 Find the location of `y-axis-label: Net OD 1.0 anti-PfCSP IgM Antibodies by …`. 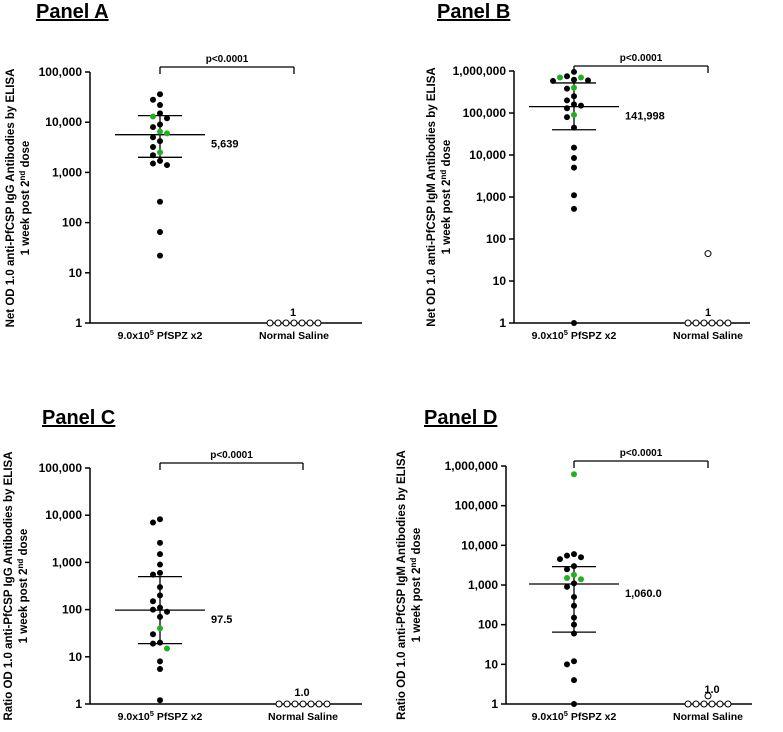

y-axis-label: Net OD 1.0 anti-PfCSP IgM Antibodies by … is located at coordinates (439, 196).